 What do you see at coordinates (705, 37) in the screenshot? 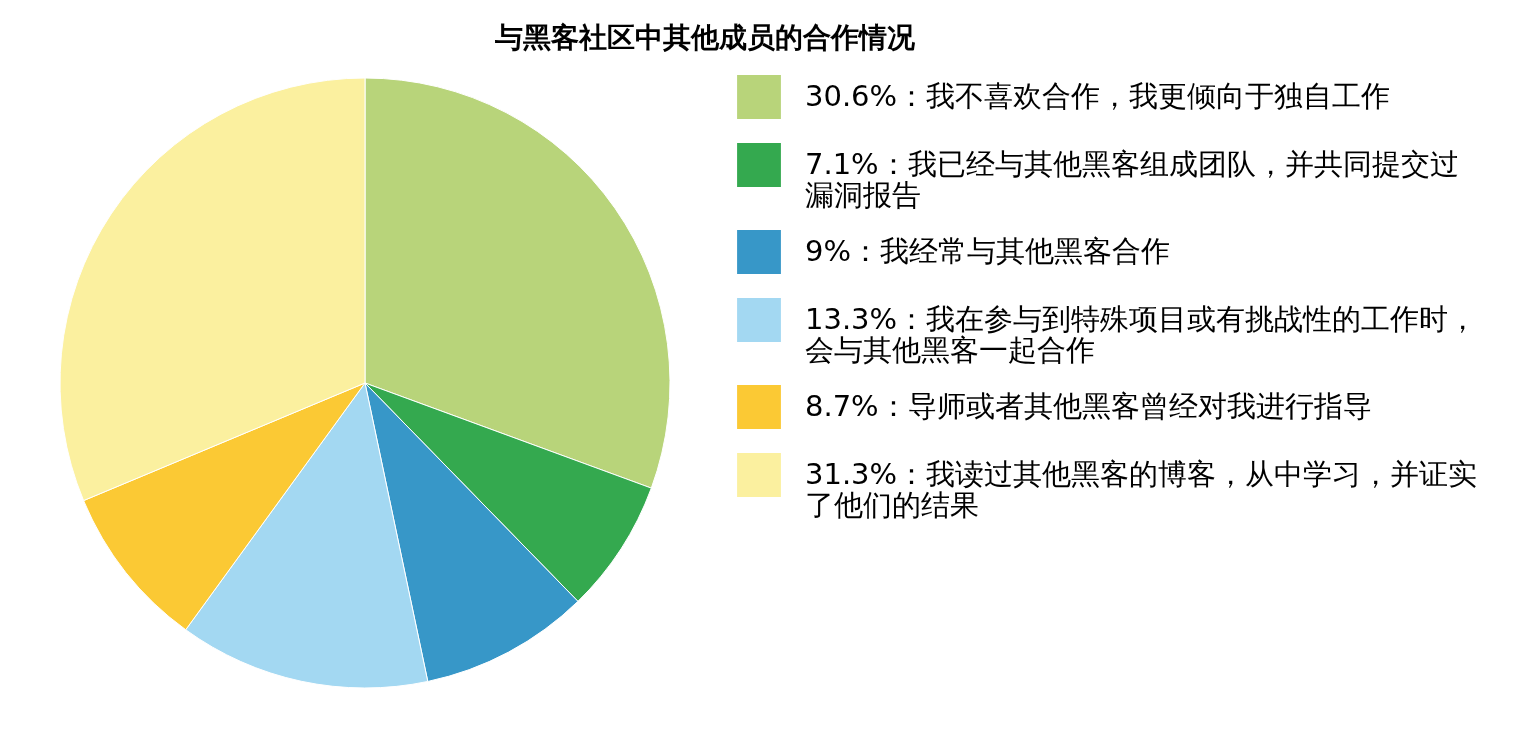
I see `chart-title: 与黑客社区中其他成员的合作情况` at bounding box center [705, 37].